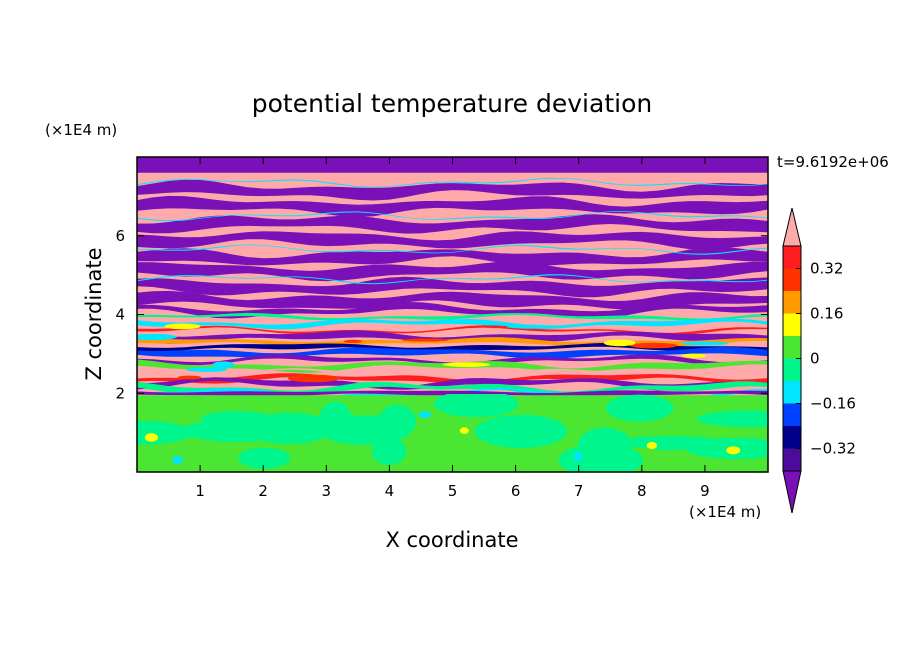 This screenshot has height=654, width=904. Describe the element at coordinates (833, 404) in the screenshot. I see `colorbar-tick-label: −0.16` at that location.